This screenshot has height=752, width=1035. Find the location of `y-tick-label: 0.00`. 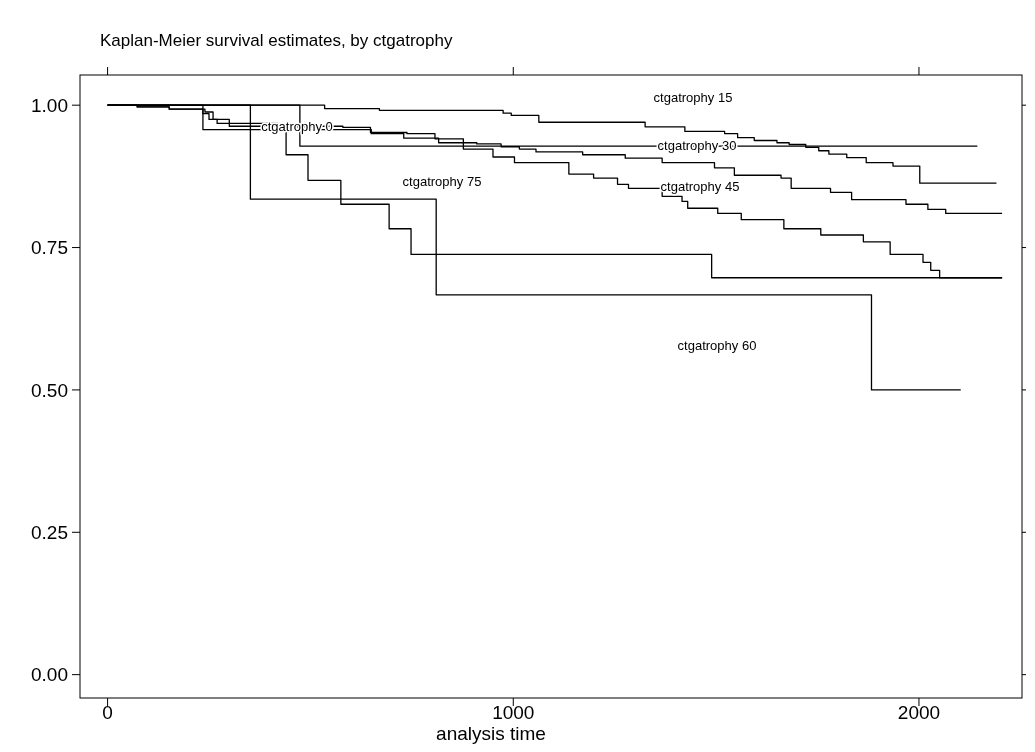

y-tick-label: 0.00 is located at coordinates (49, 675).